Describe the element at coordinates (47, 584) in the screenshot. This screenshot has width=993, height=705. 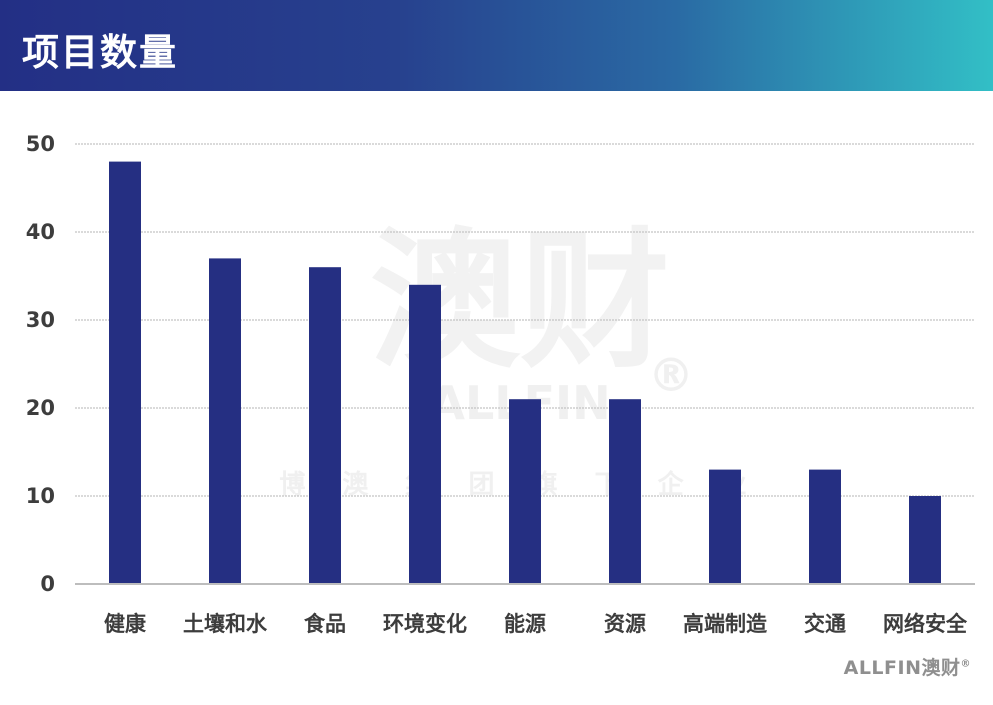
I see `y-tick-label: 0` at that location.